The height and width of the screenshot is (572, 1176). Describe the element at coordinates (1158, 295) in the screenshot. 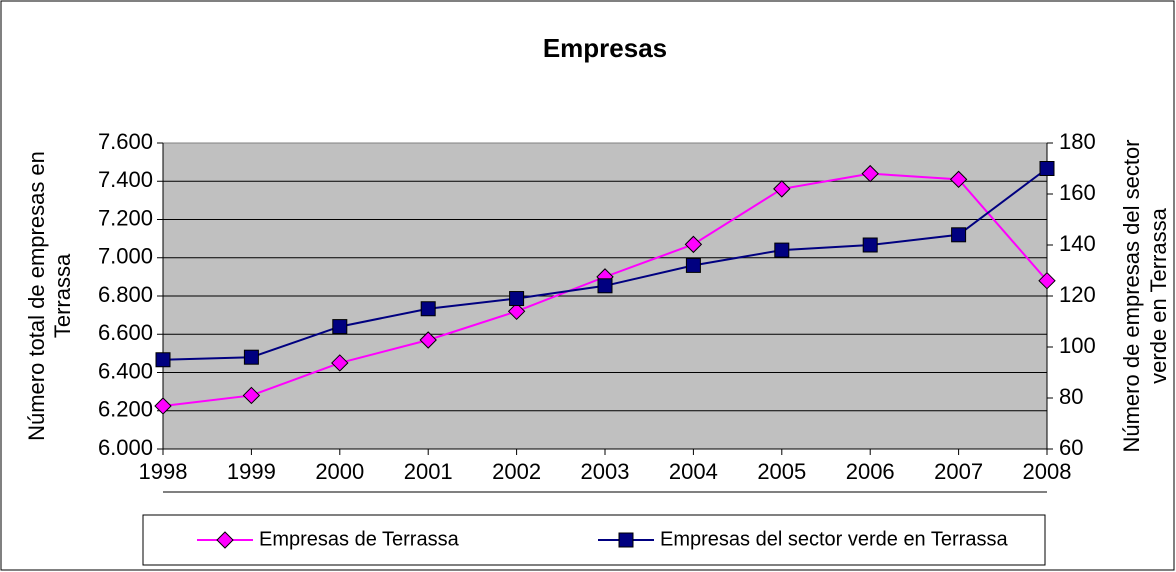

I see `y2-axis-title: verde en Terrassa` at that location.